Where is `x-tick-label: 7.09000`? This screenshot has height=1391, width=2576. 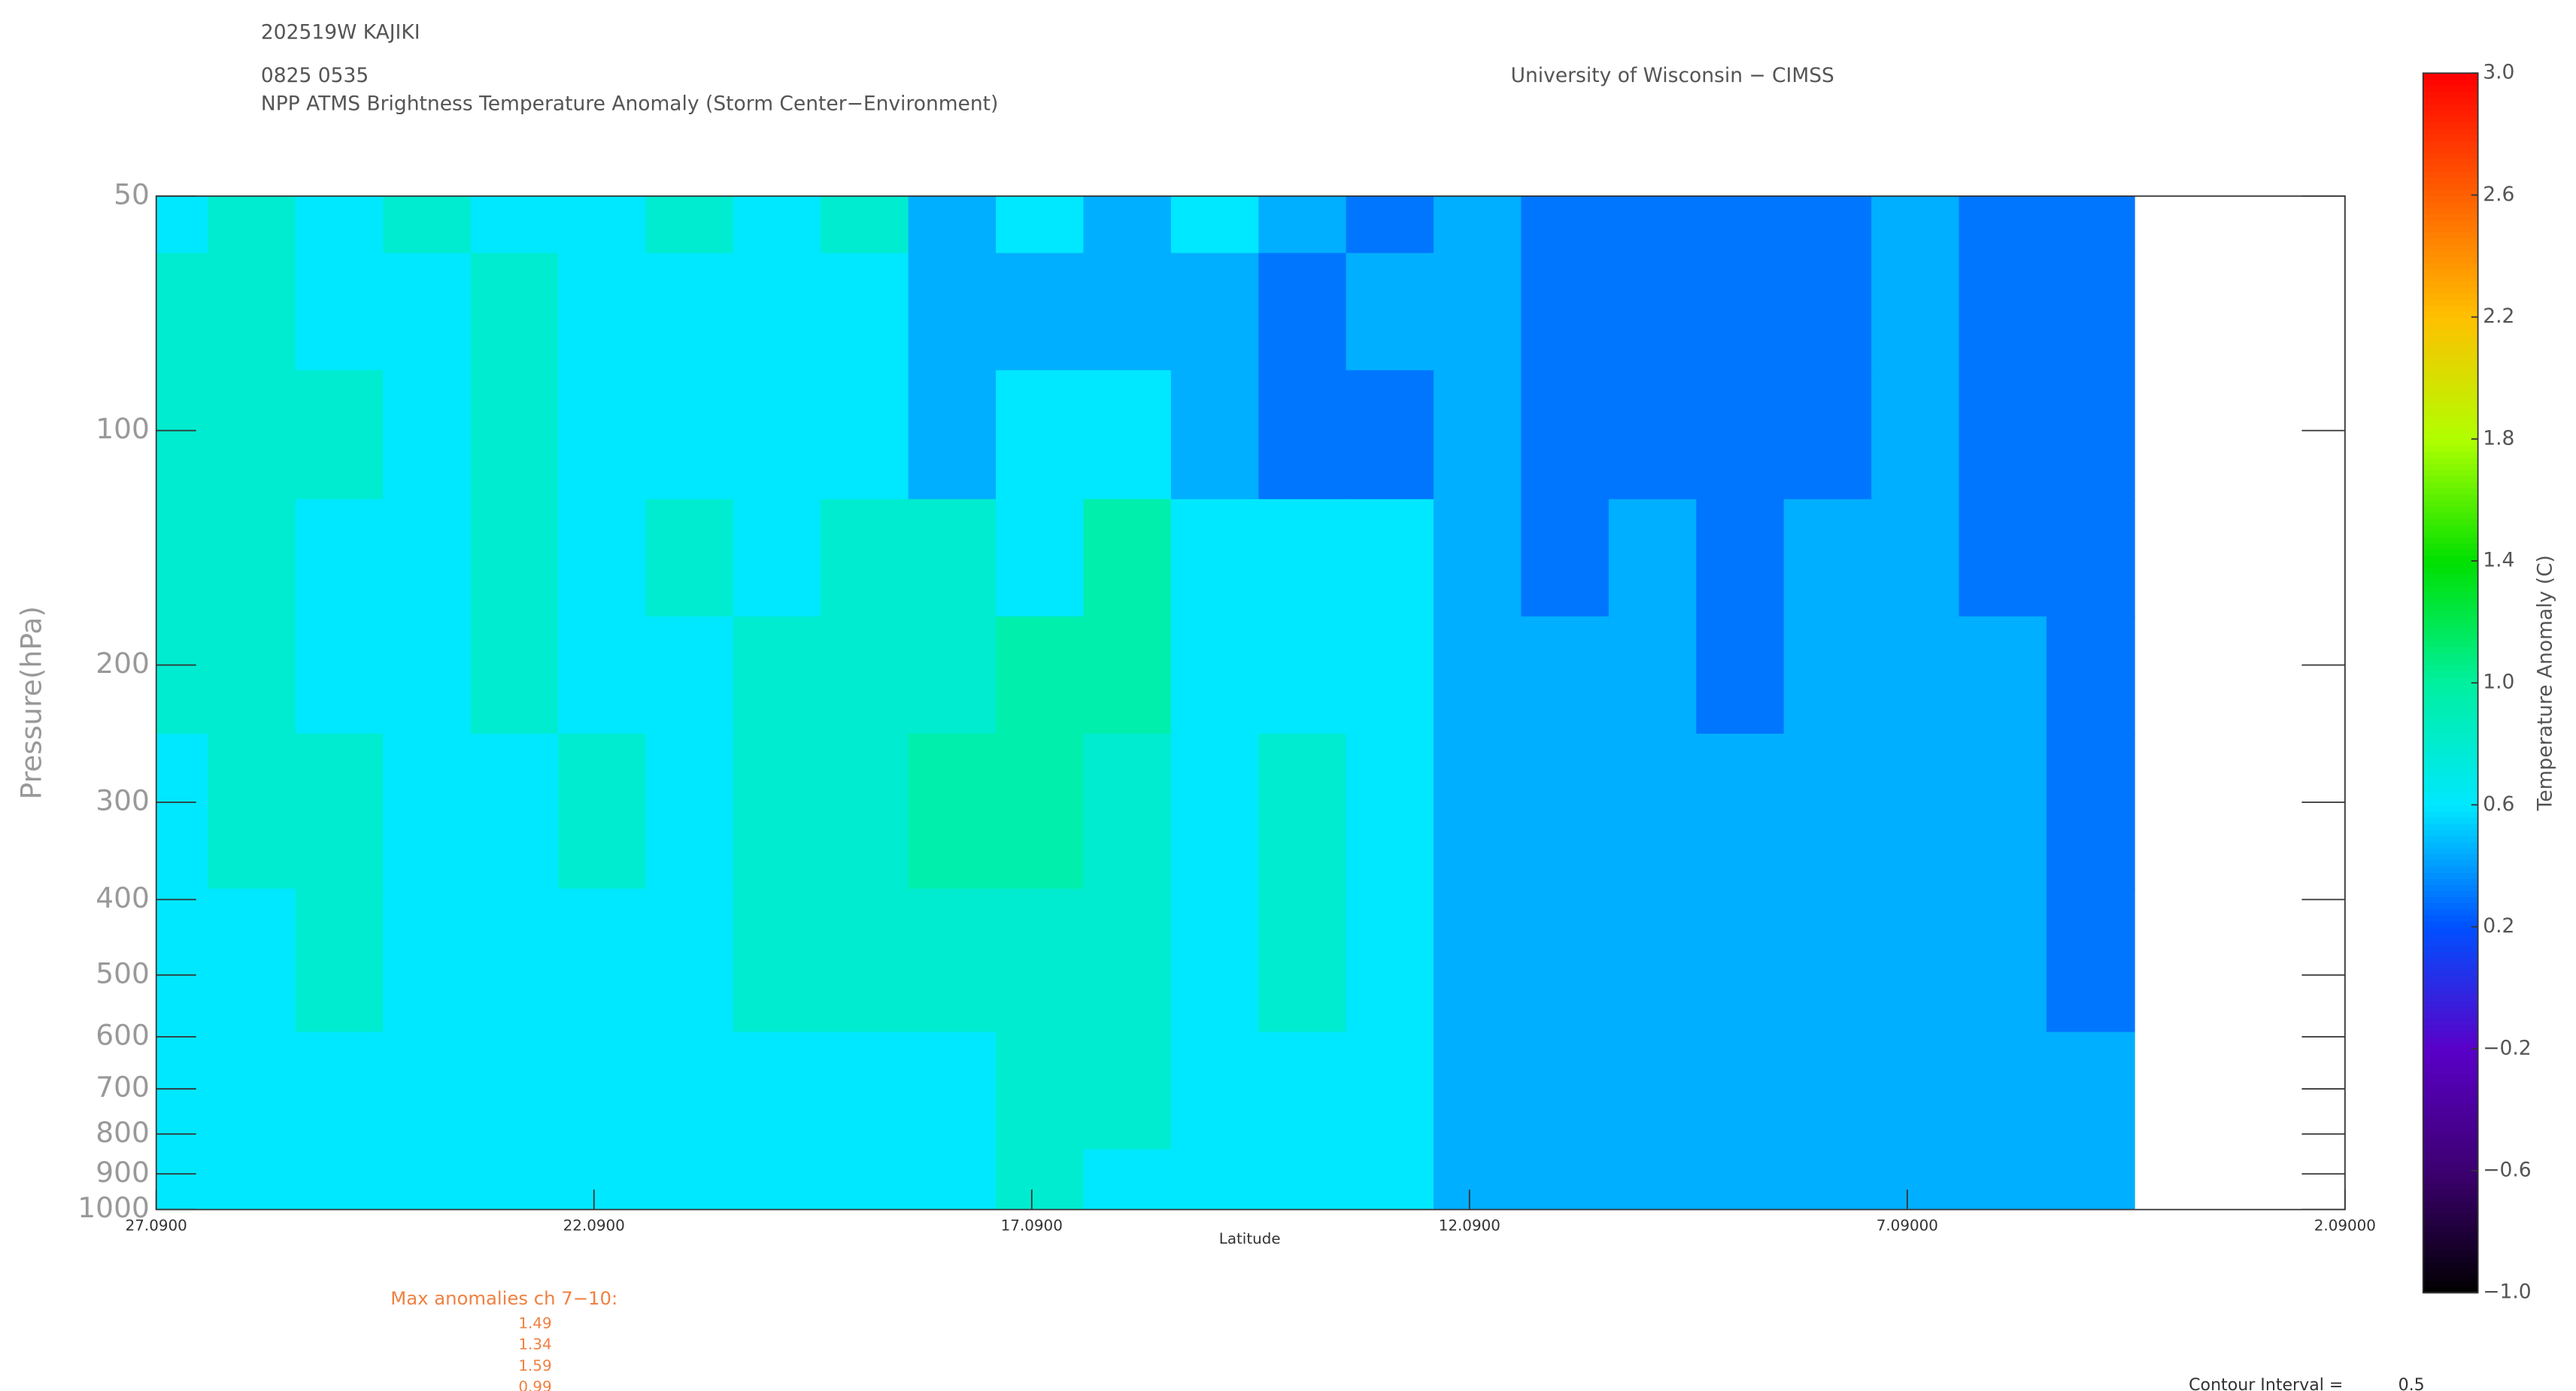
x-tick-label: 7.09000 is located at coordinates (1907, 1225).